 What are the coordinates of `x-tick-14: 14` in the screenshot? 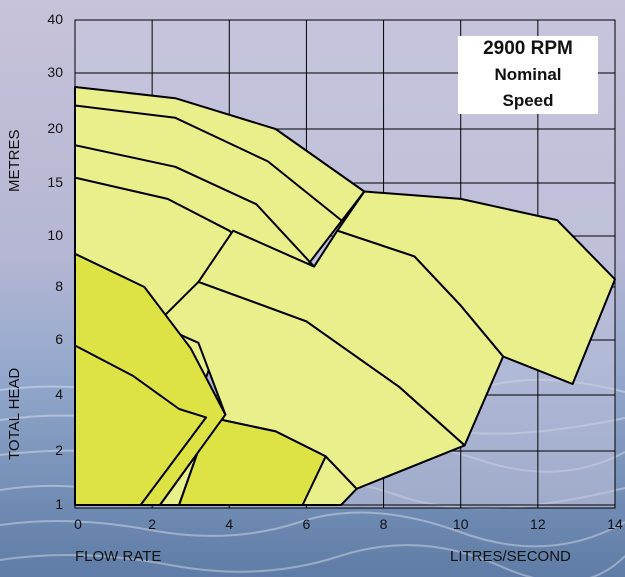 It's located at (615, 524).